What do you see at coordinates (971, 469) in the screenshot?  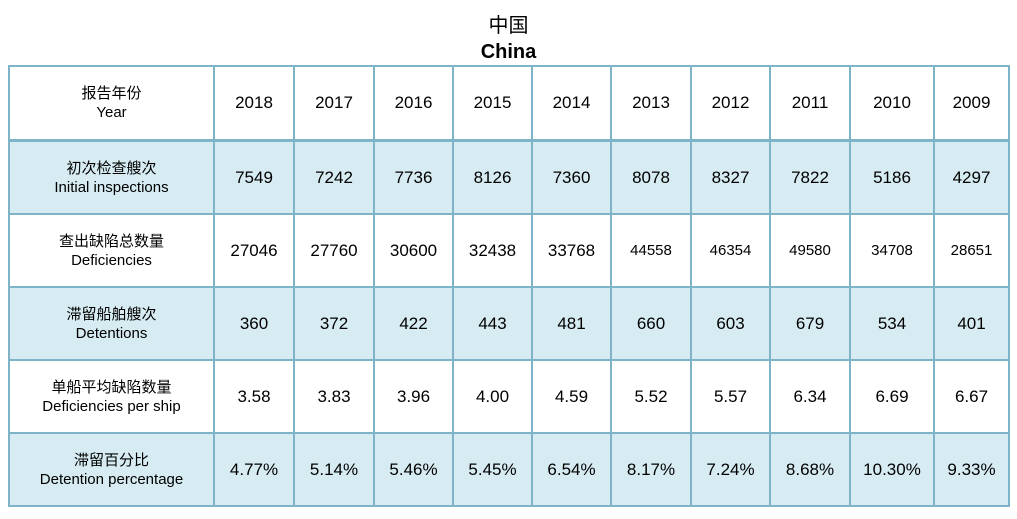 I see `value-cell: 9.33%` at bounding box center [971, 469].